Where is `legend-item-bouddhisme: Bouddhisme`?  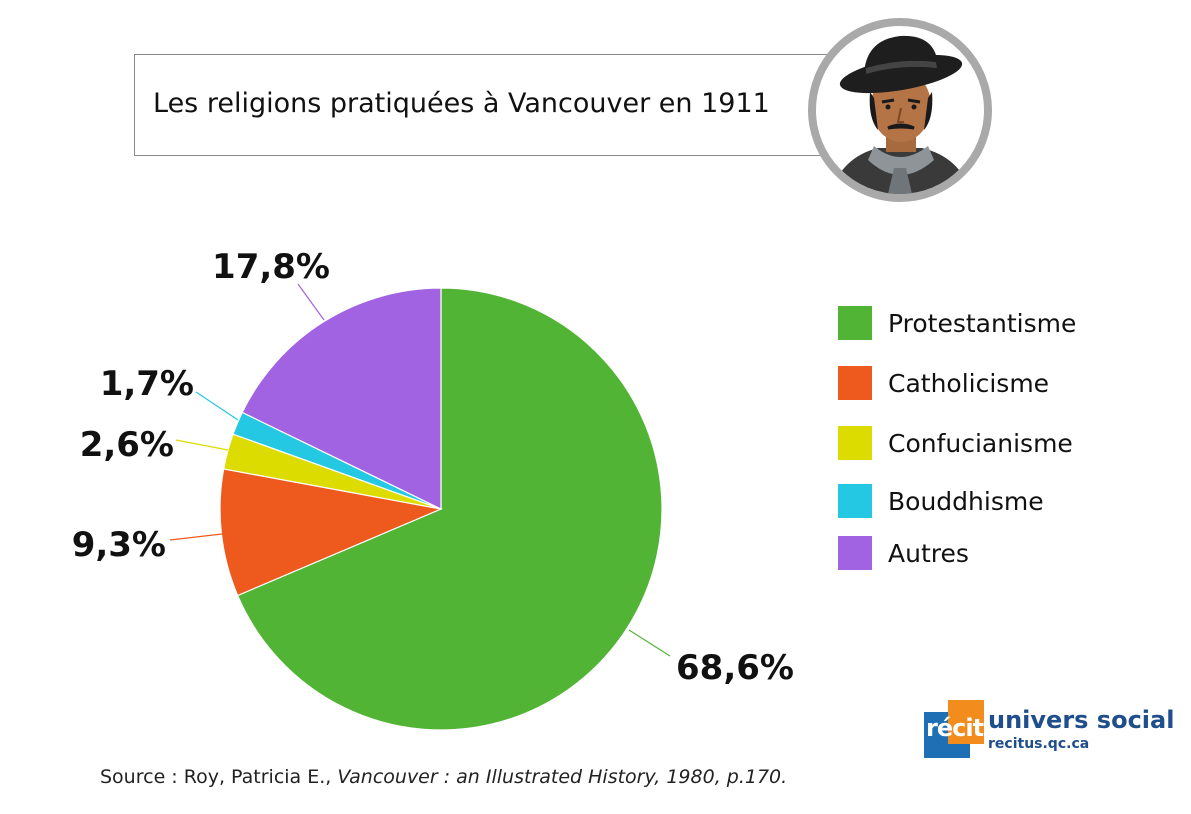 legend-item-bouddhisme: Bouddhisme is located at coordinates (941, 501).